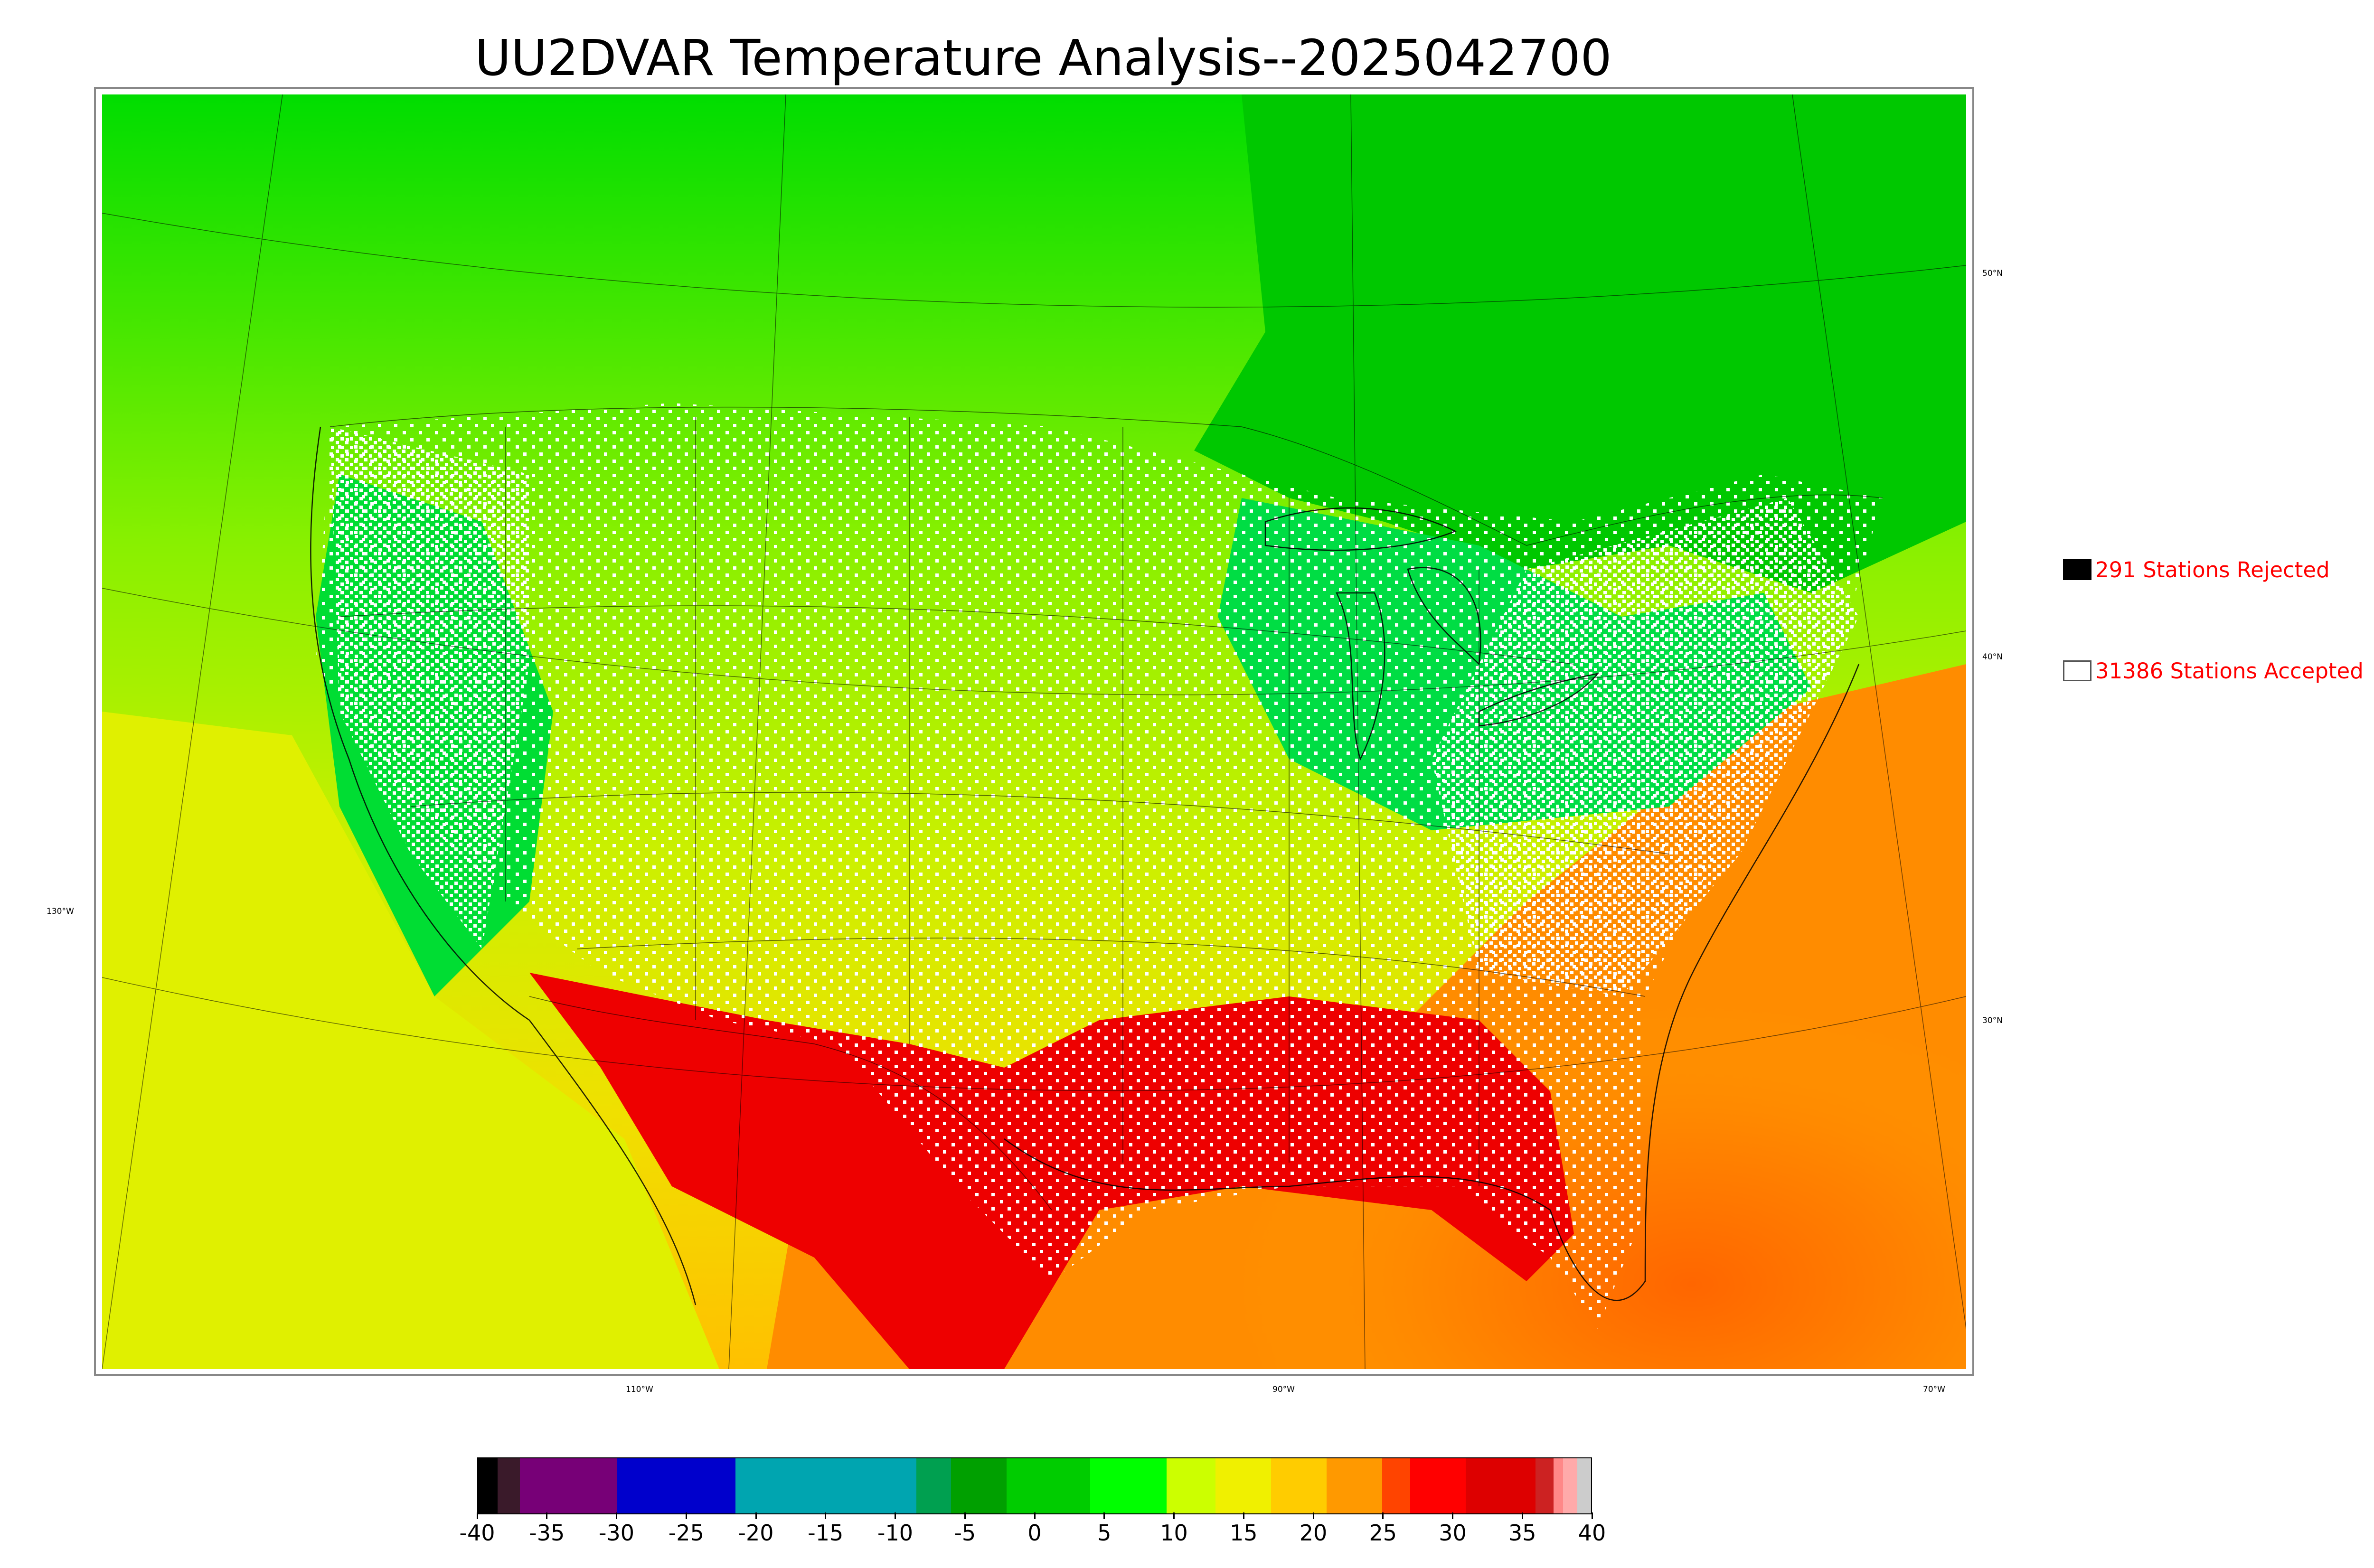 This screenshot has width=2374, height=1568. What do you see at coordinates (1043, 58) in the screenshot?
I see `page-title: UU2DVAR Temperature Analysis--2025042700` at bounding box center [1043, 58].